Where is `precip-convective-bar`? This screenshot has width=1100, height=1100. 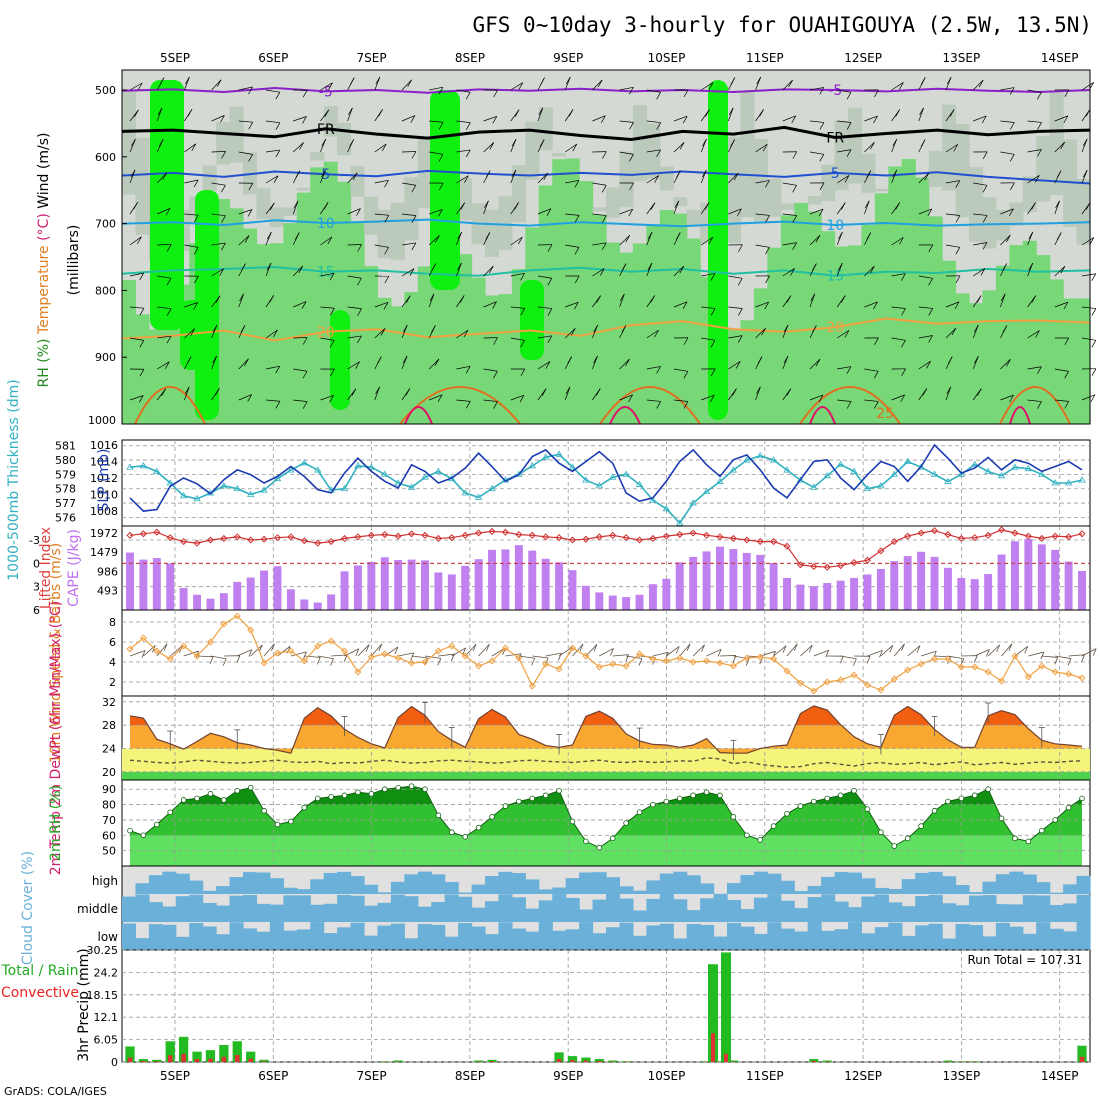
precip-convective-bar is located at coordinates (237, 1058).